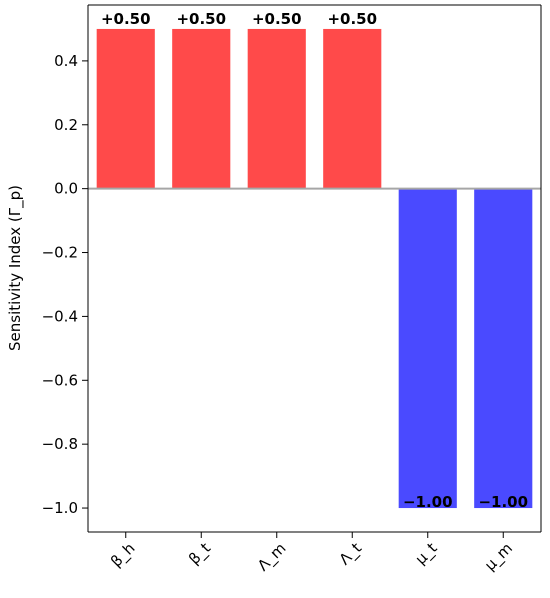 The height and width of the screenshot is (598, 550). I want to click on x-tick-label-1: β_h, so click(123, 555).